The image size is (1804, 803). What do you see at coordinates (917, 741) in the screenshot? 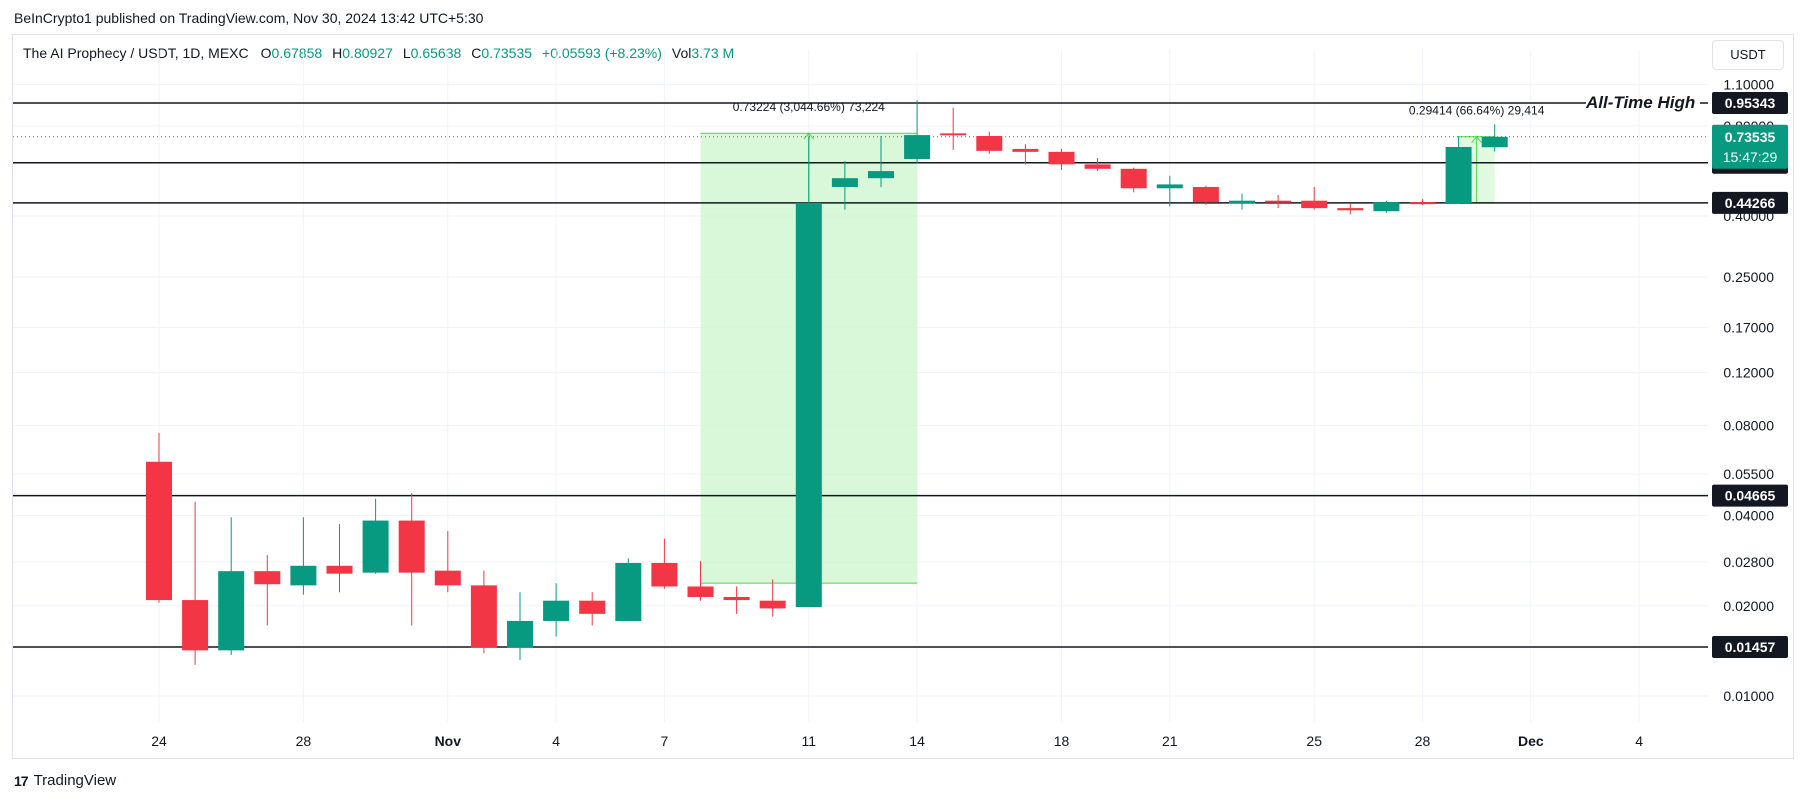
I see `x-tick-label: 14` at bounding box center [917, 741].